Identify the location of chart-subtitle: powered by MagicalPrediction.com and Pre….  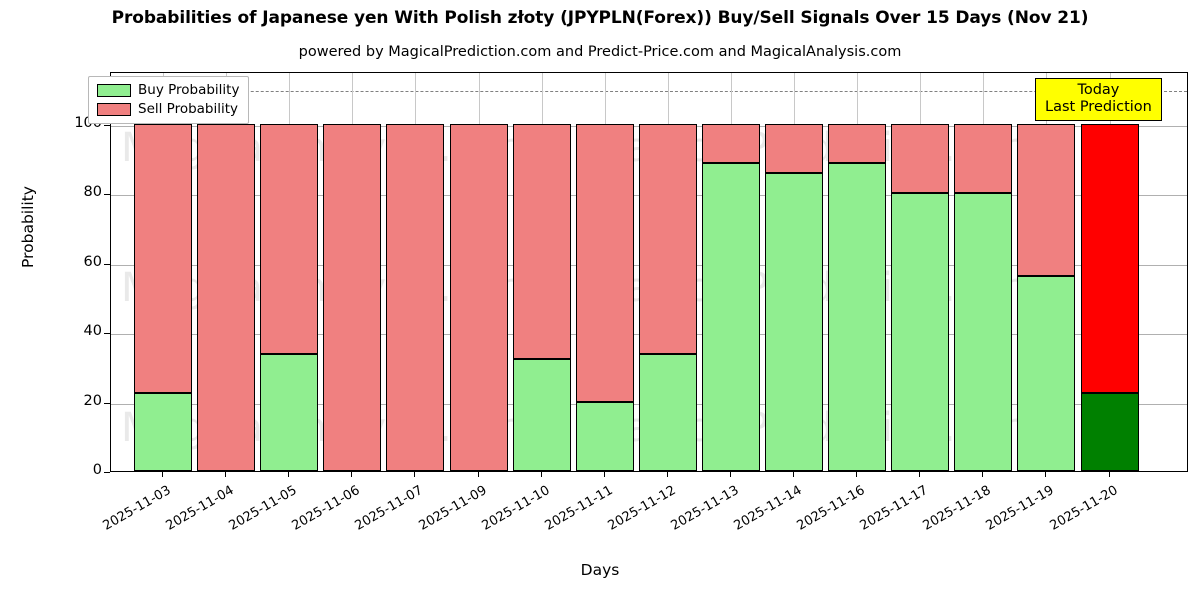
(600, 52).